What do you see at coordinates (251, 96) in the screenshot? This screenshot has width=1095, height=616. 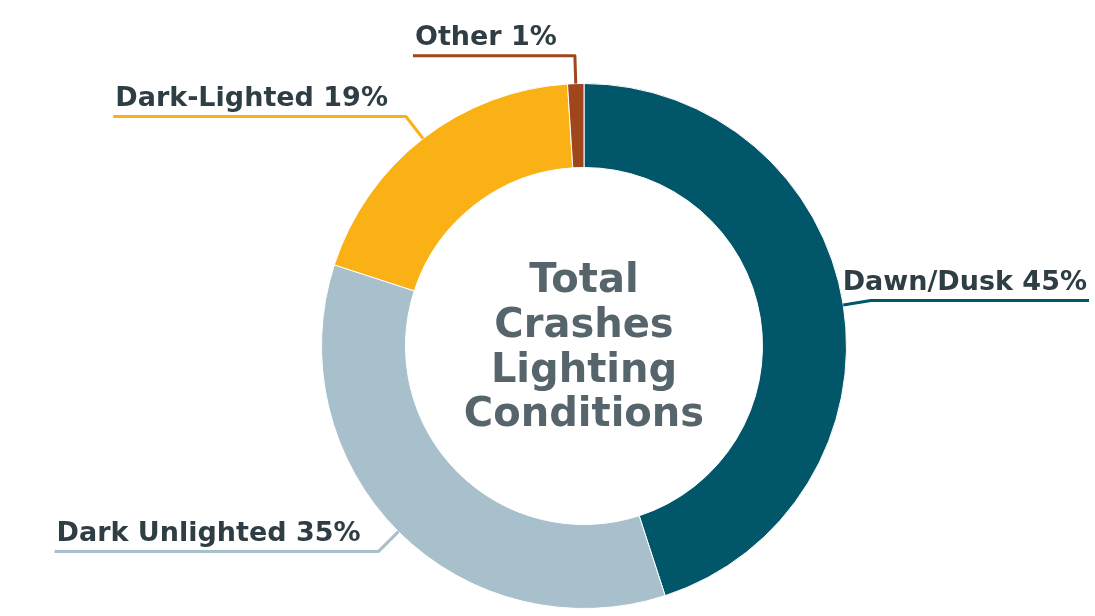 I see `slice-label: Dark-Lighted 19%` at bounding box center [251, 96].